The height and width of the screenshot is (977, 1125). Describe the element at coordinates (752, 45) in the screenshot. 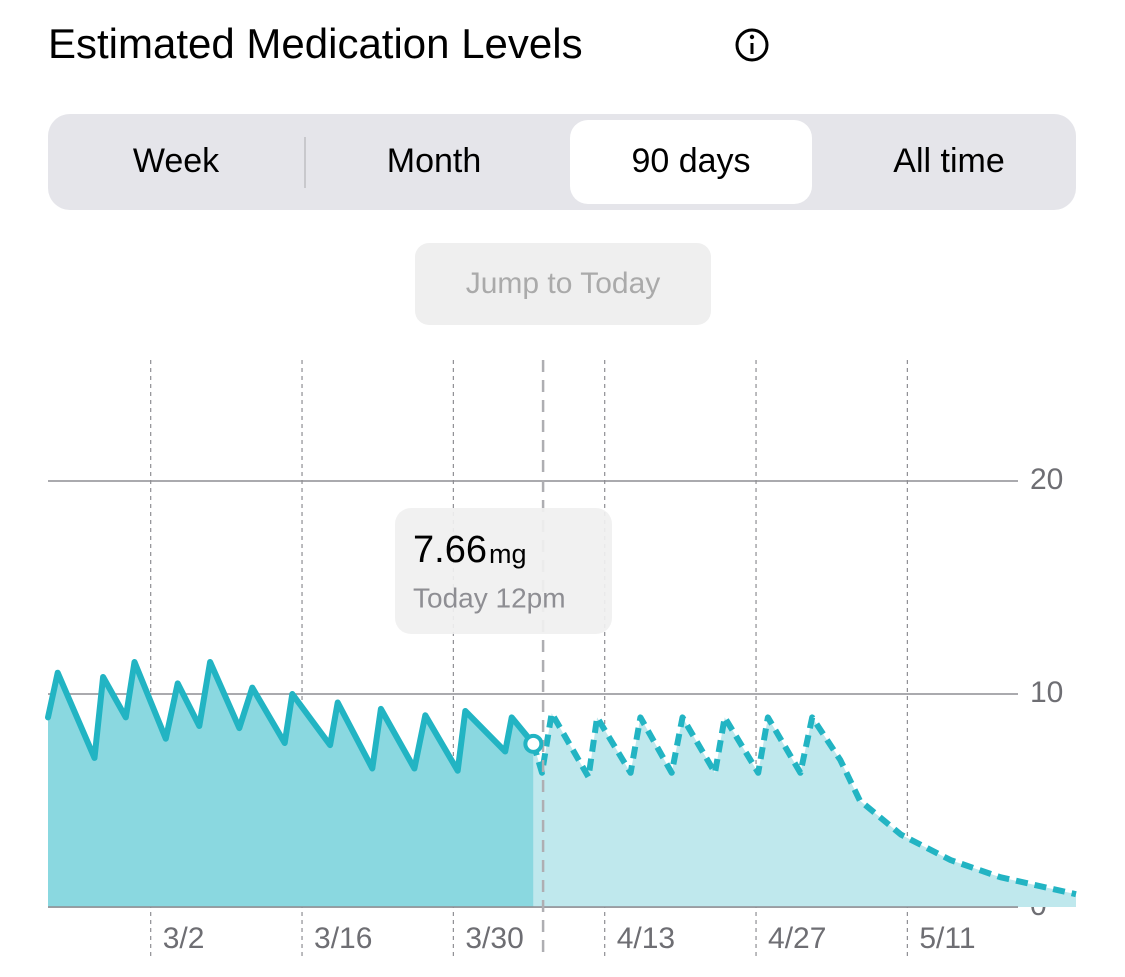

I see `info-icon` at that location.